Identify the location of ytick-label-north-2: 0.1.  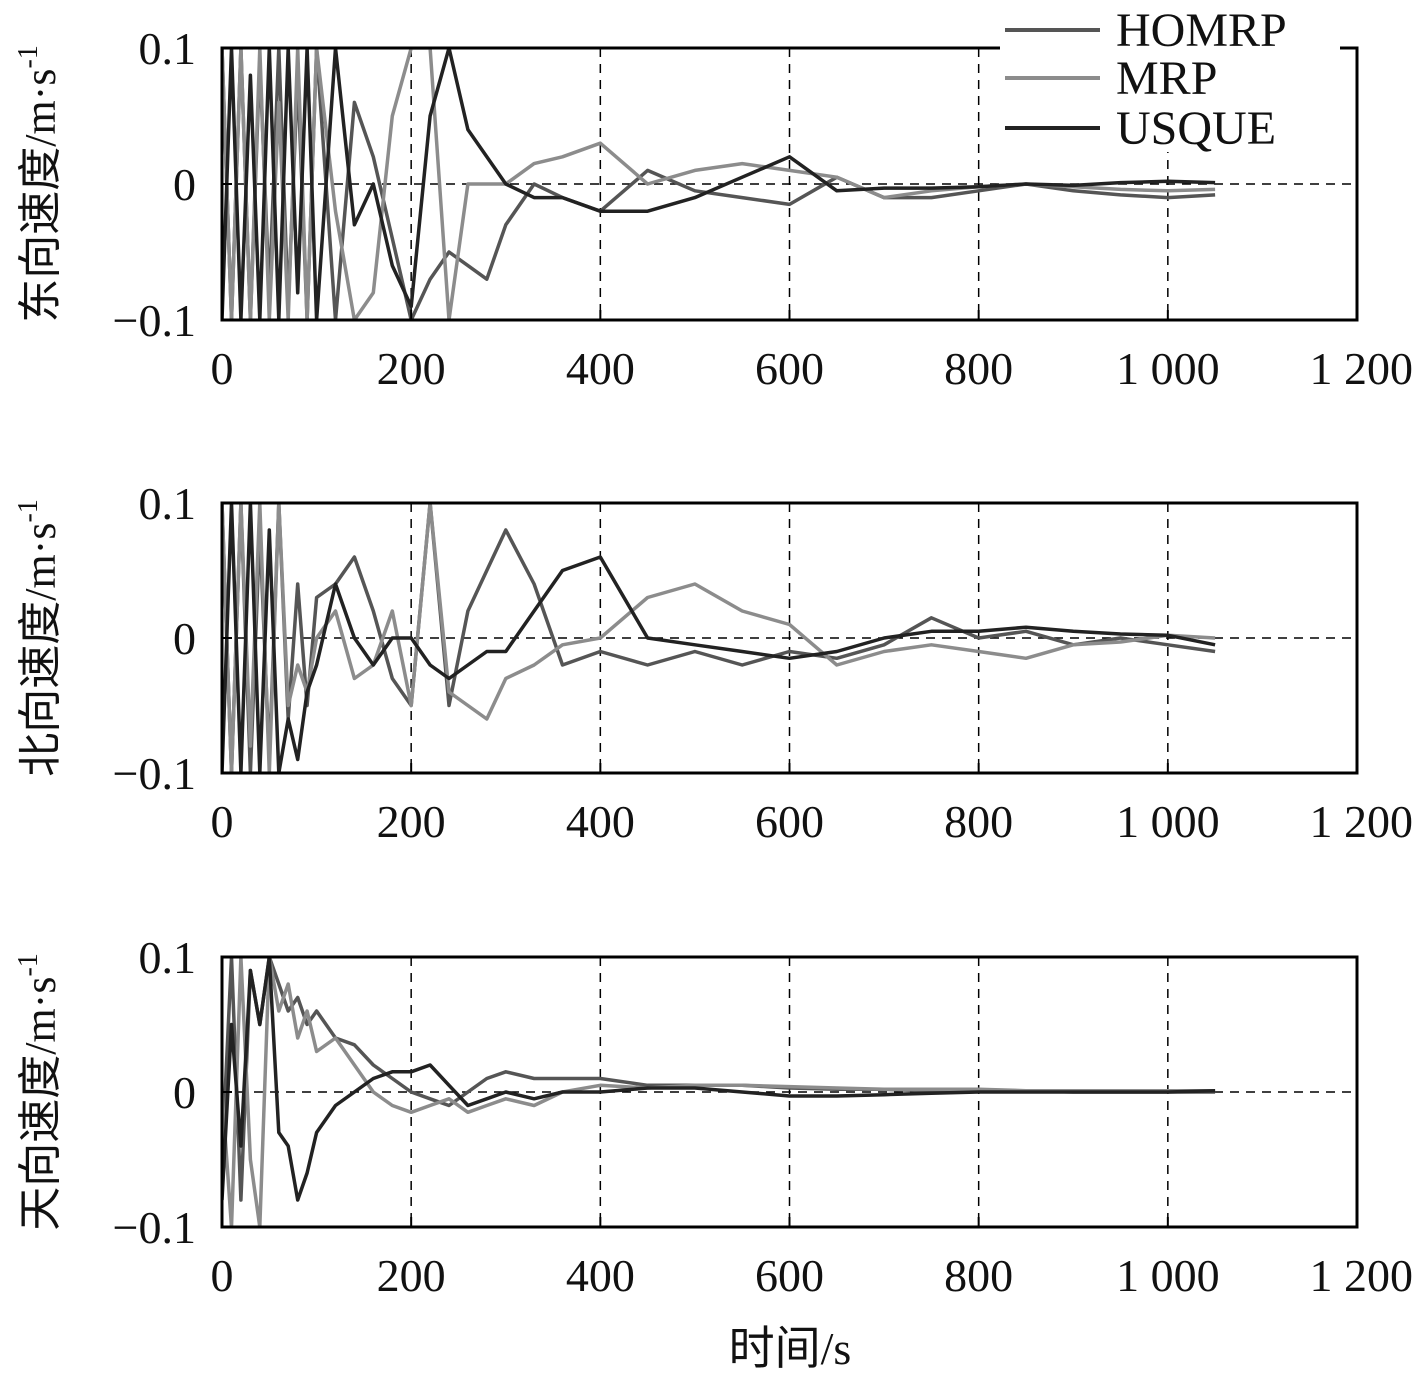
(168, 503).